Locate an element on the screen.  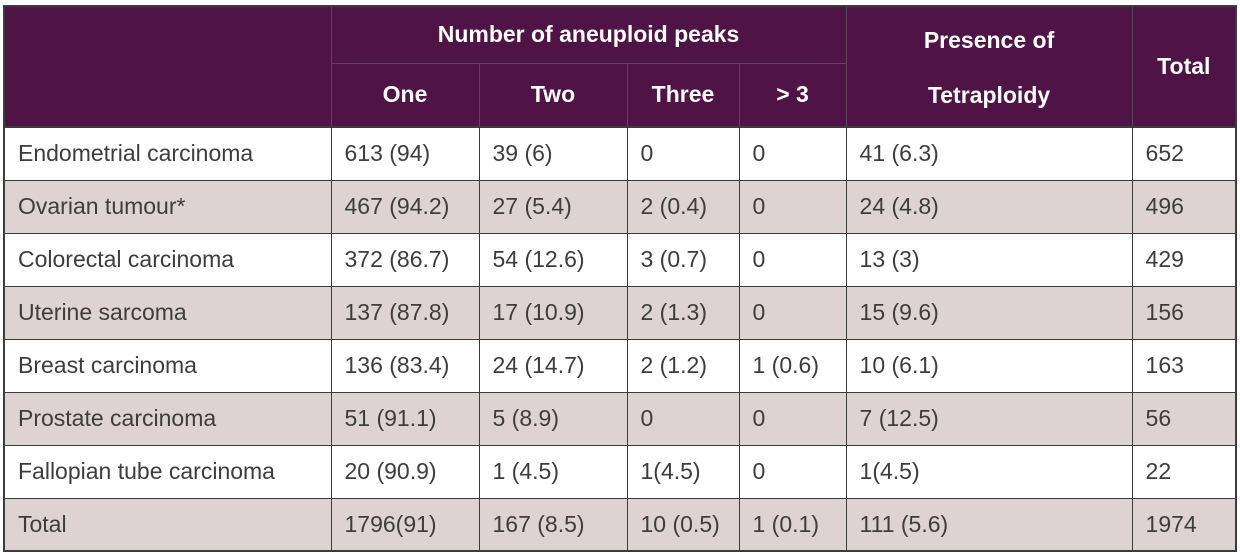
empty-corner-cell is located at coordinates (167, 66).